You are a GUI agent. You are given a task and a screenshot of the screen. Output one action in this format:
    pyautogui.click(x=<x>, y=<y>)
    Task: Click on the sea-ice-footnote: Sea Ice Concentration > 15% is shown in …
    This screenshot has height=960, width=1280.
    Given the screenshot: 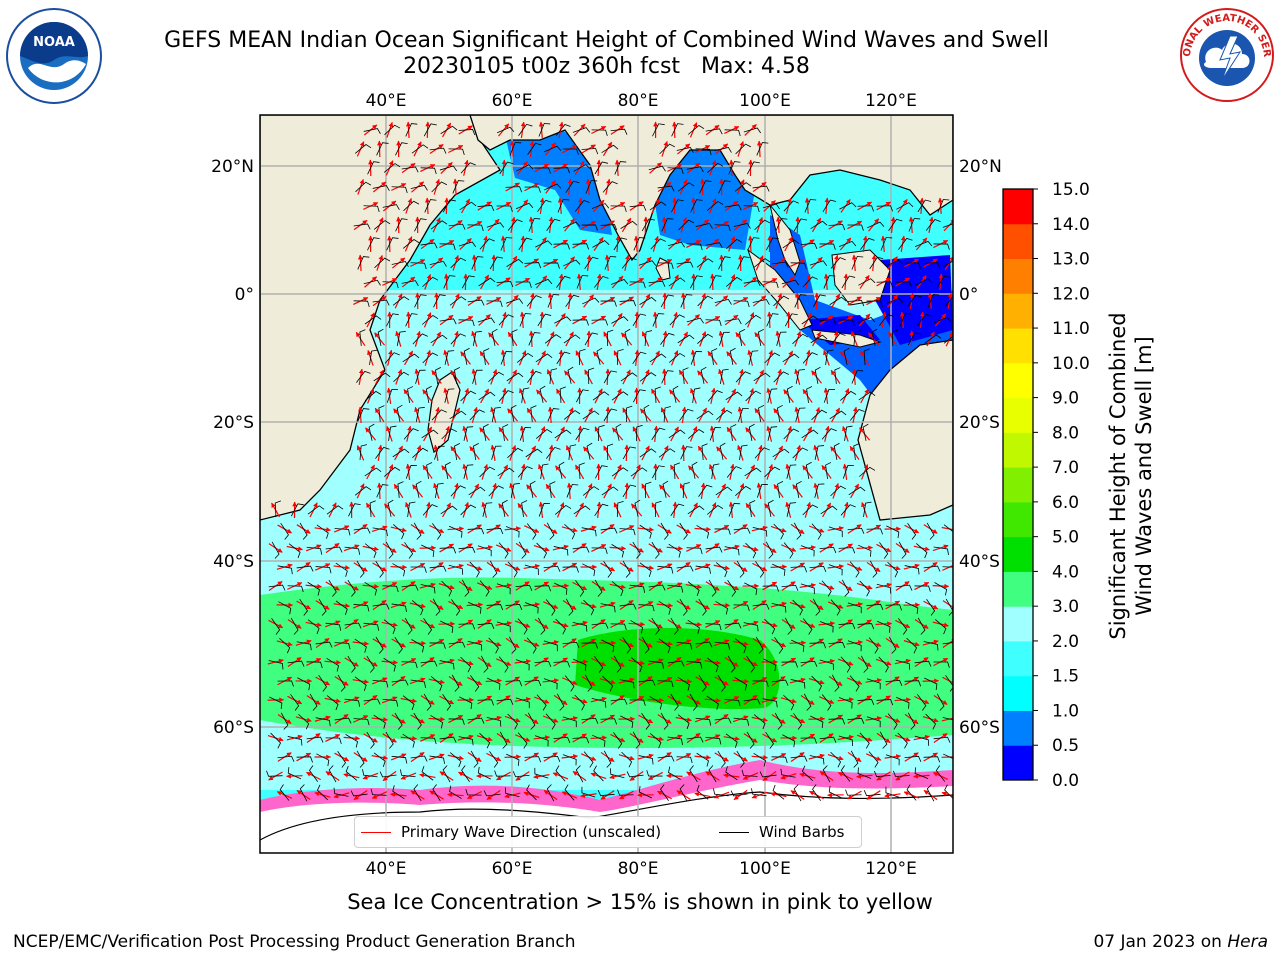 What is the action you would take?
    pyautogui.click(x=640, y=902)
    